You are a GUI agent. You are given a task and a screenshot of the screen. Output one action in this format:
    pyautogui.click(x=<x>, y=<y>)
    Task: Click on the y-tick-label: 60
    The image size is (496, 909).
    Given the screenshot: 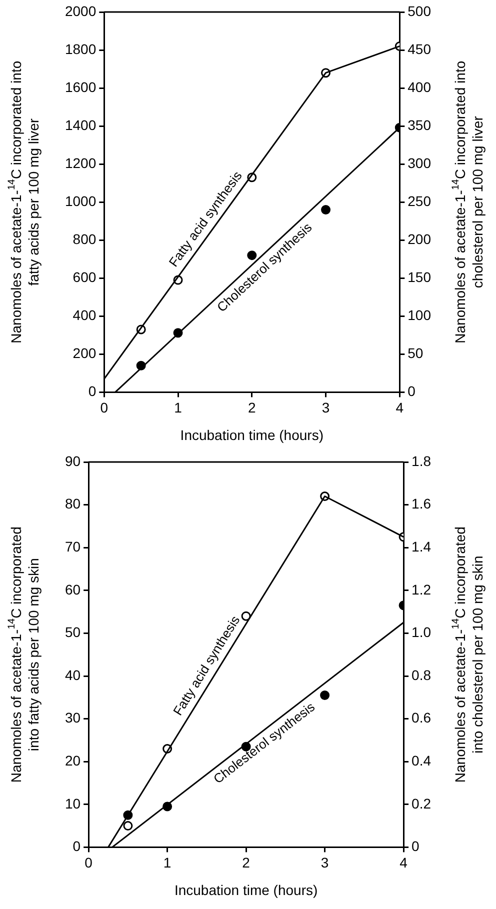 What is the action you would take?
    pyautogui.click(x=72, y=589)
    